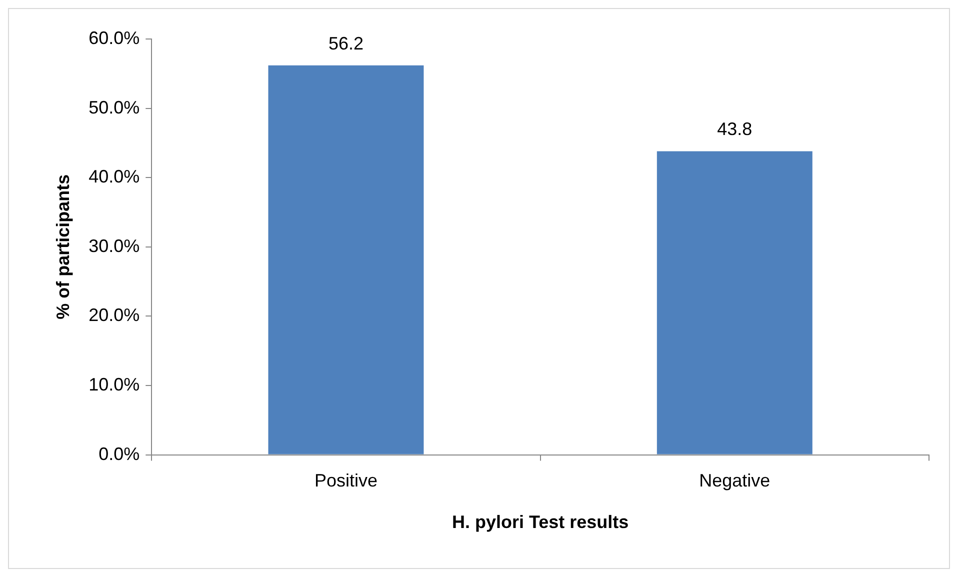  I want to click on y-tick-label: 10.0%, so click(114, 384).